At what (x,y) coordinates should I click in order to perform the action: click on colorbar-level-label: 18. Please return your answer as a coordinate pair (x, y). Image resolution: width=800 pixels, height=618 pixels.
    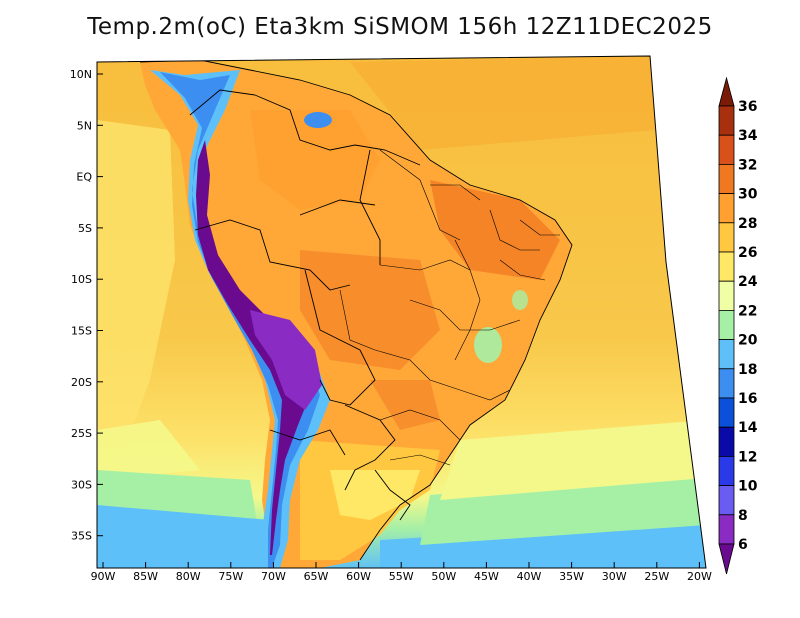
    Looking at the image, I should click on (747, 370).